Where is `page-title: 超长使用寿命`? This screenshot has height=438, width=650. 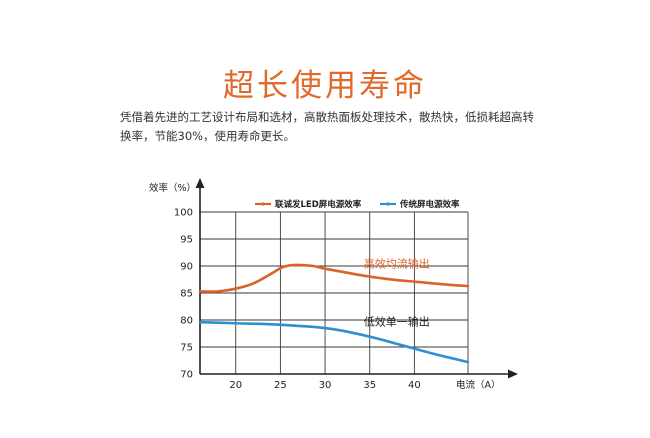
page-title: 超长使用寿命 is located at coordinates (325, 86).